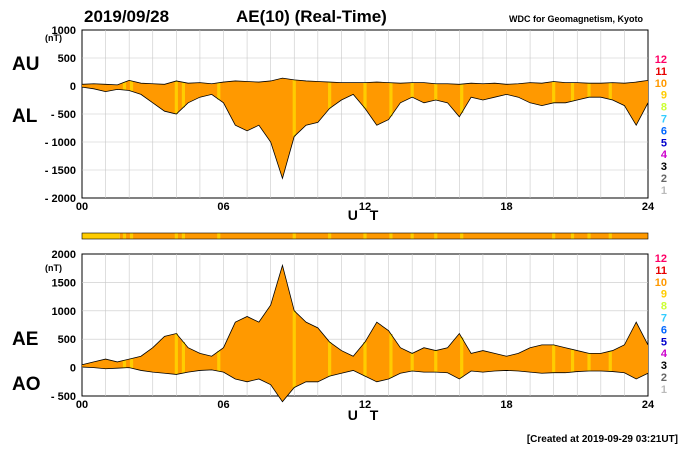 The width and height of the screenshot is (700, 450). I want to click on strip-frame, so click(365, 236).